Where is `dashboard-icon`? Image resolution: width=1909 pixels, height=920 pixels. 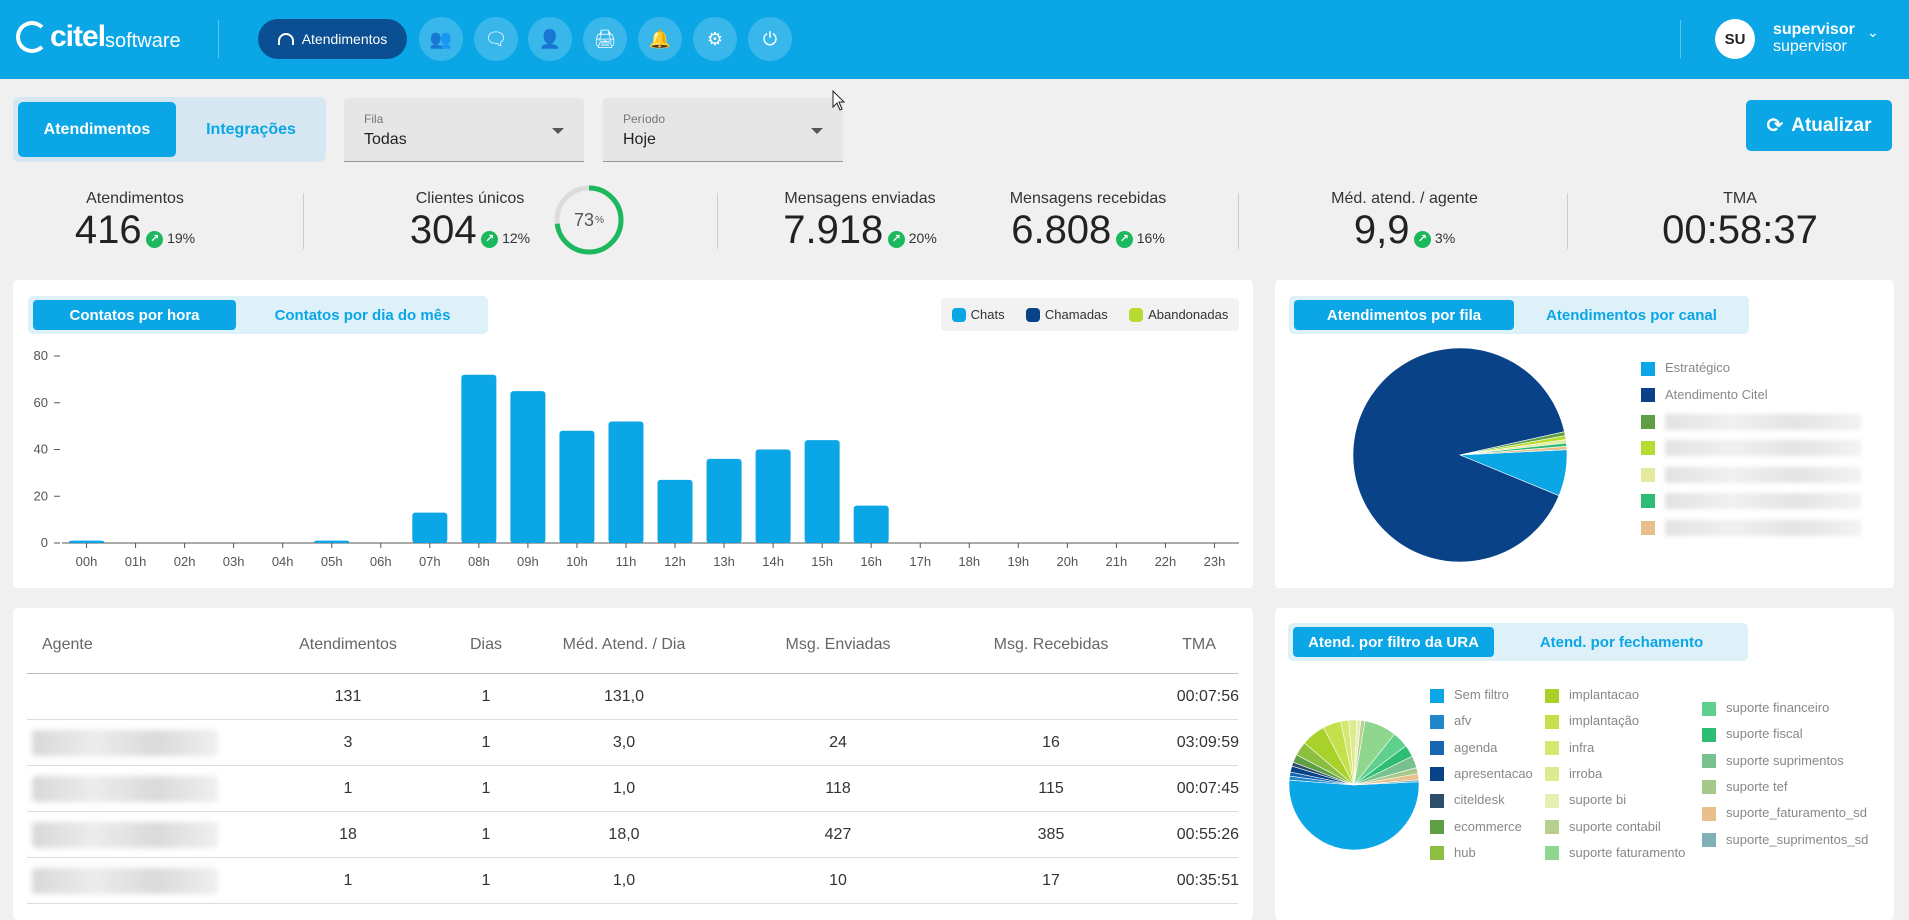
dashboard-icon is located at coordinates (285, 39).